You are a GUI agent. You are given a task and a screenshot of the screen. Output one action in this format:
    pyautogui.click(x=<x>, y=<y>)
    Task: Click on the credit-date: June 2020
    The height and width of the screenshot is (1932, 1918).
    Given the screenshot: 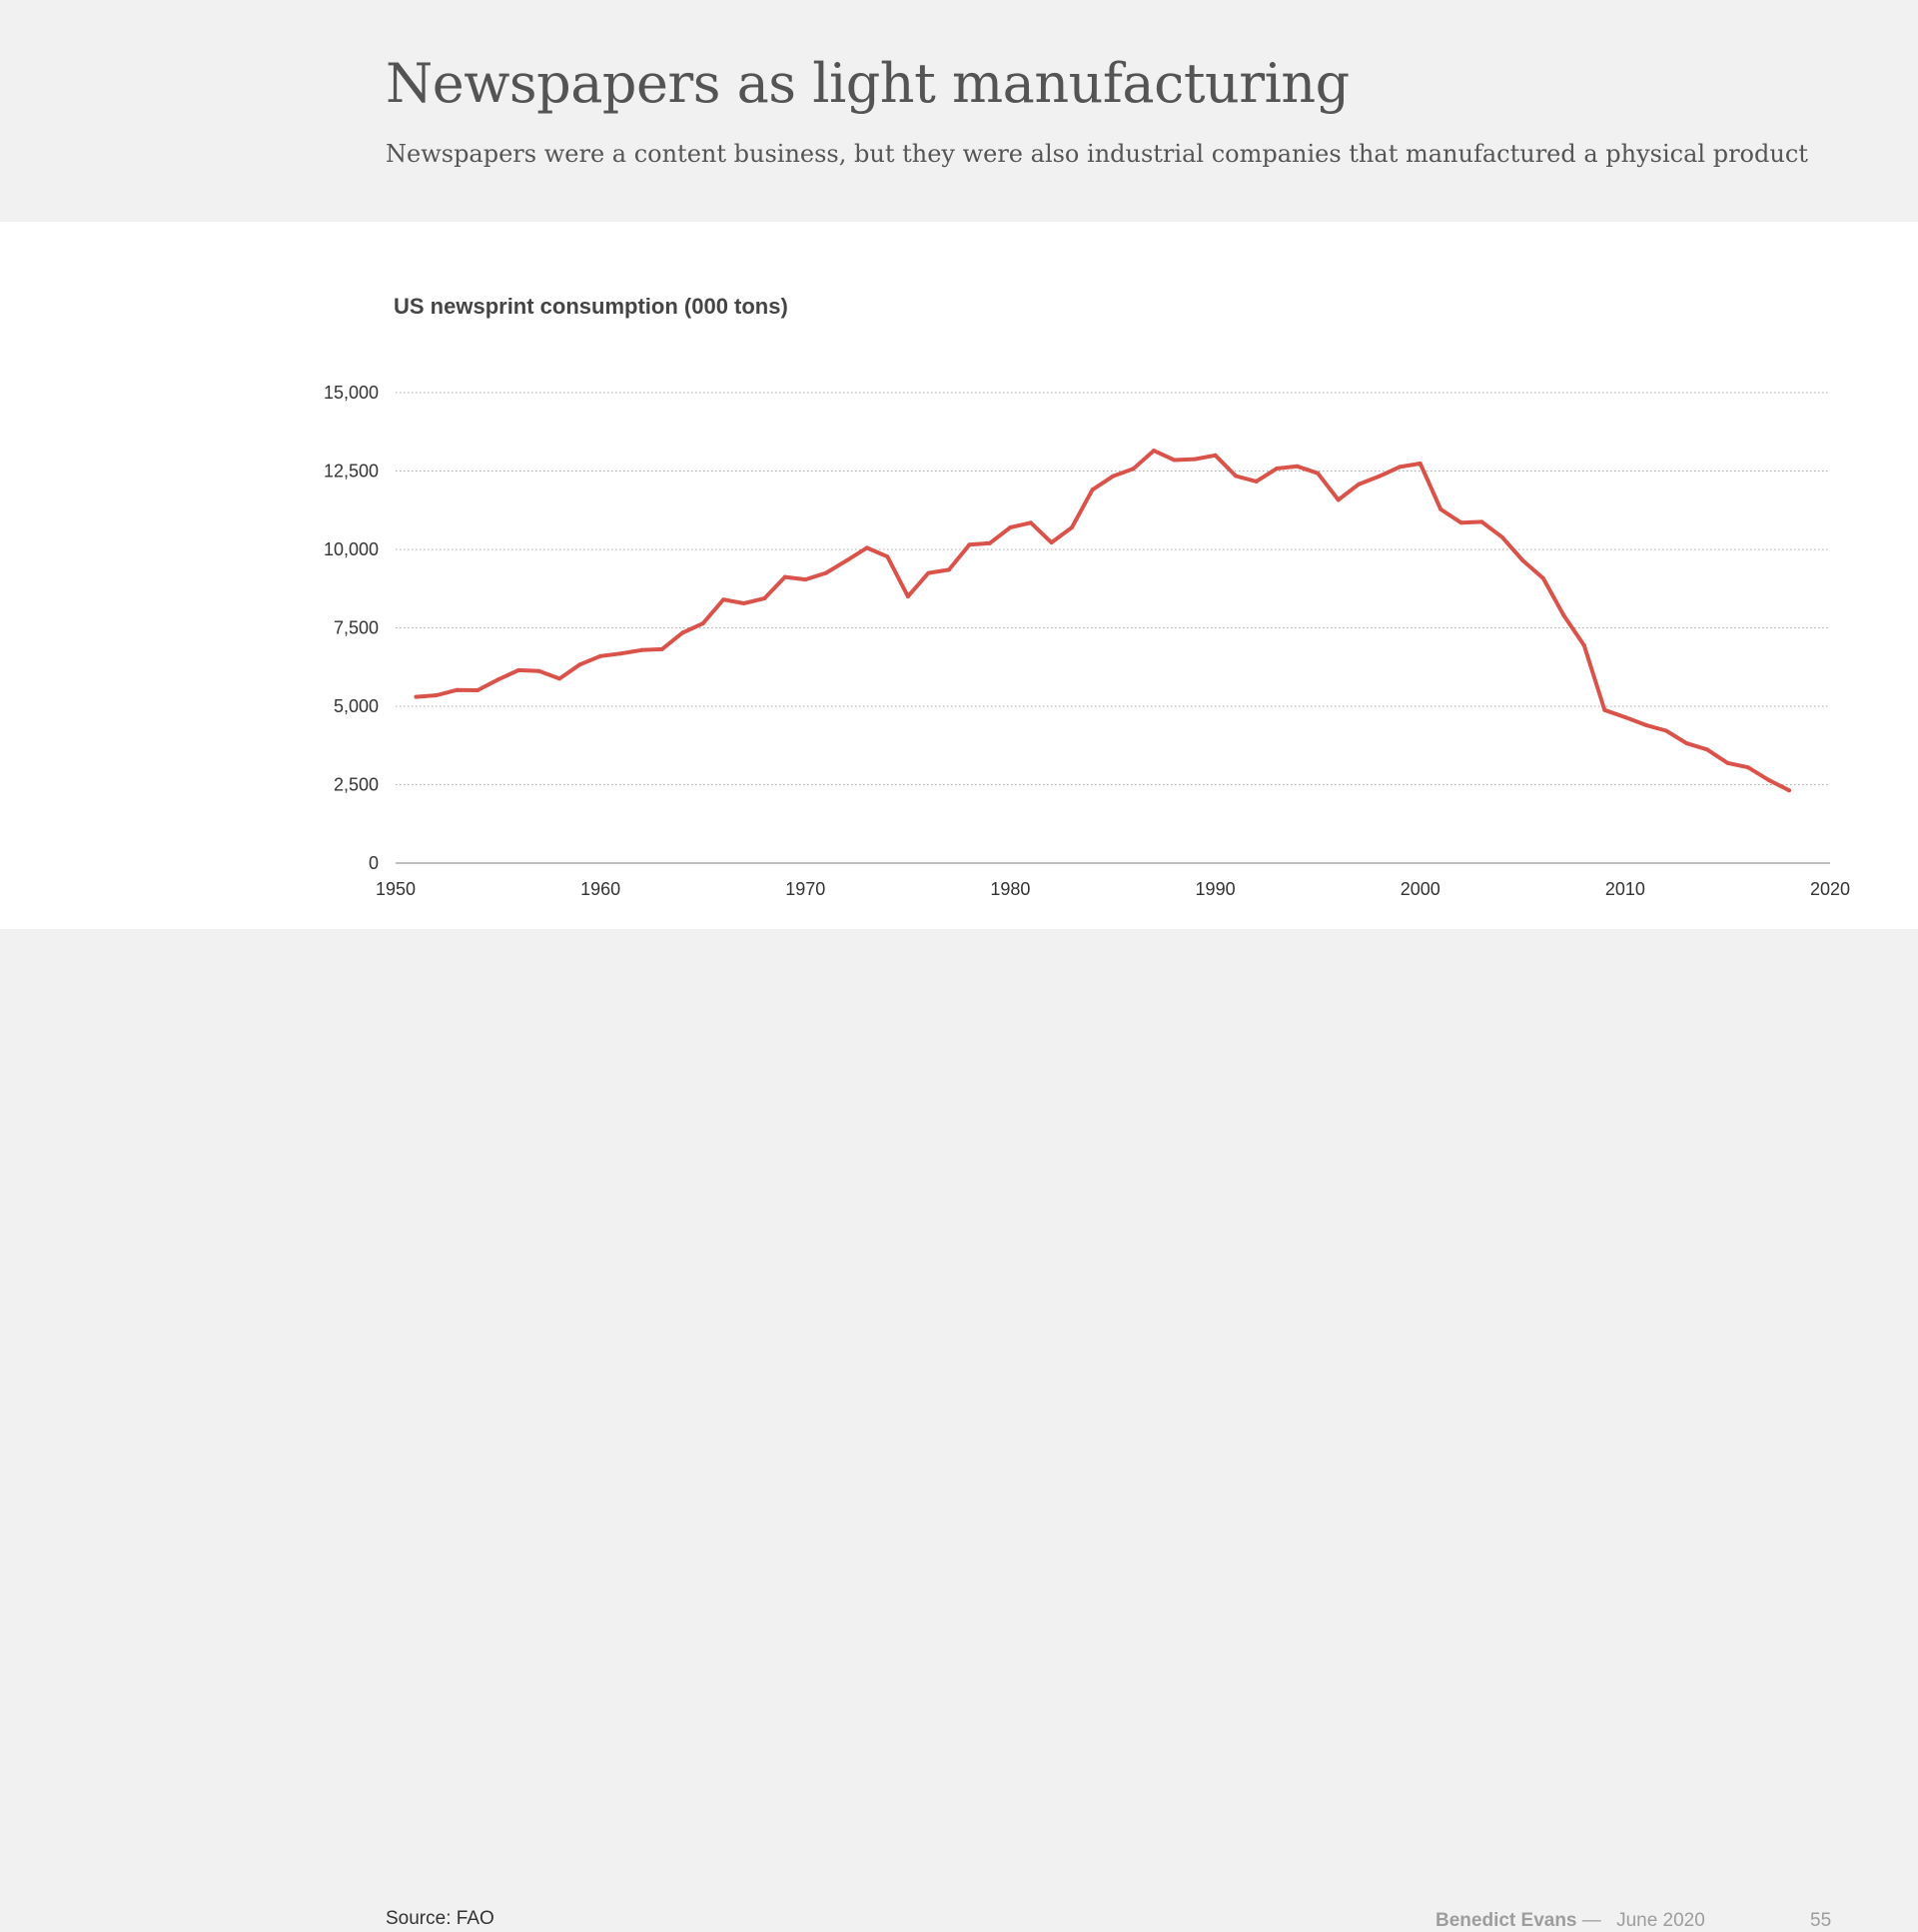 What is the action you would take?
    pyautogui.click(x=1661, y=1920)
    